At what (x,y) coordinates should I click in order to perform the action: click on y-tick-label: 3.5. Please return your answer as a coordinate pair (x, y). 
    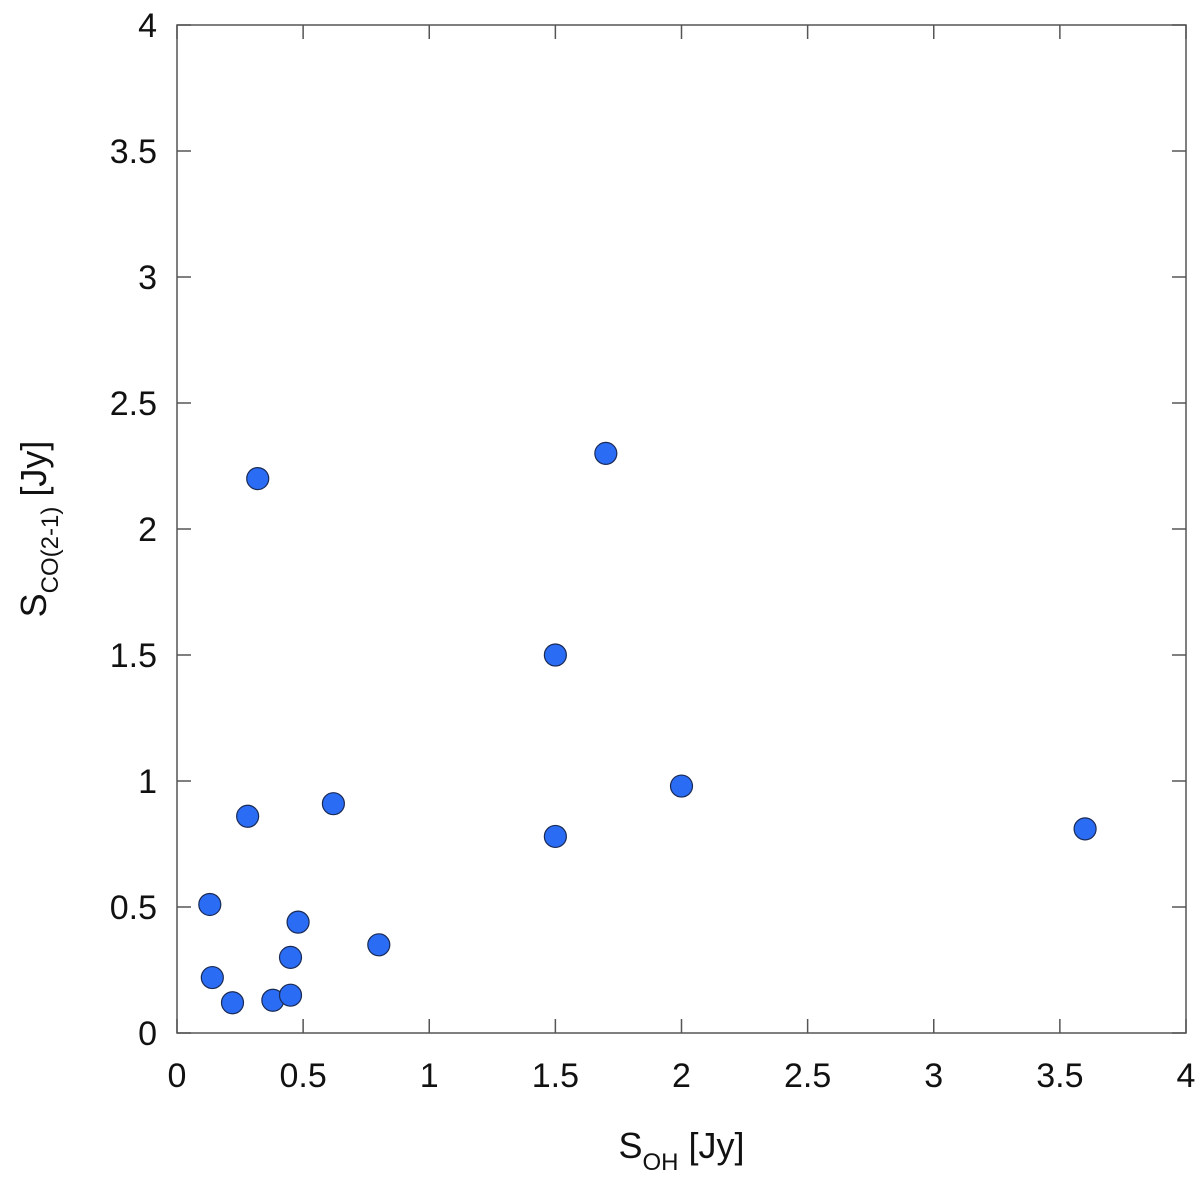
    Looking at the image, I should click on (133, 152).